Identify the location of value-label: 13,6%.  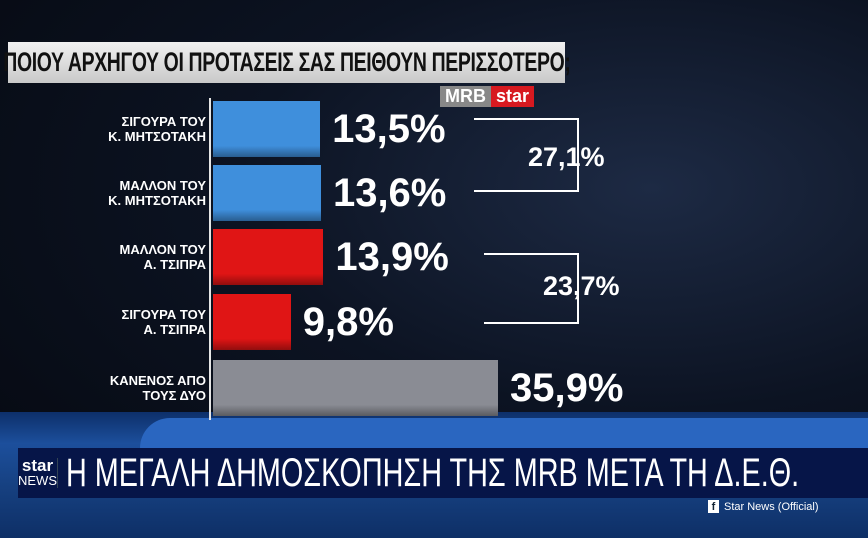
(389, 193).